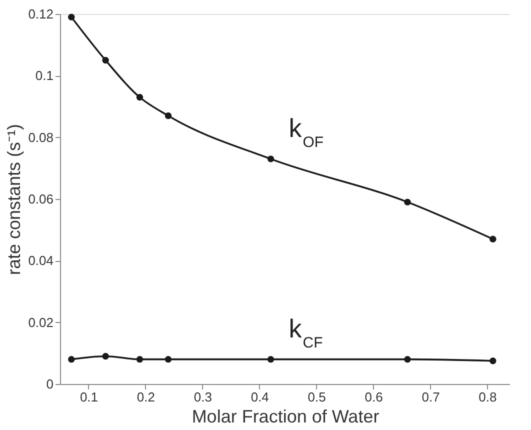  What do you see at coordinates (203, 397) in the screenshot?
I see `x-tick-label: 0.3` at bounding box center [203, 397].